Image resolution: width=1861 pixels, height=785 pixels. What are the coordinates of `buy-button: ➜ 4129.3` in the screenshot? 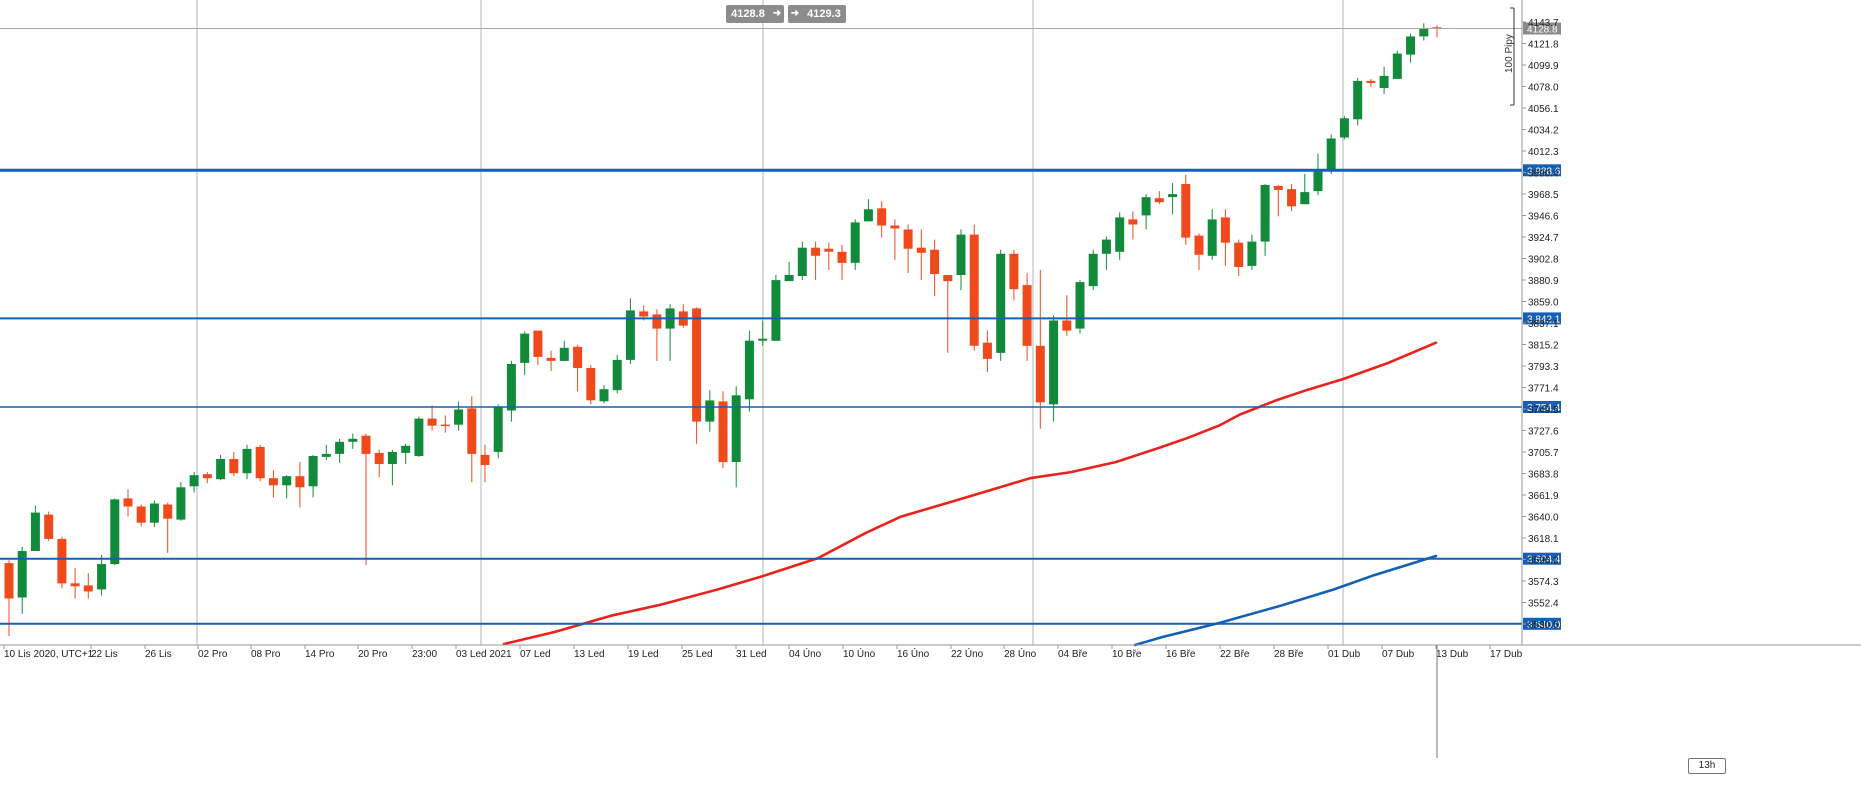 It's located at (817, 14).